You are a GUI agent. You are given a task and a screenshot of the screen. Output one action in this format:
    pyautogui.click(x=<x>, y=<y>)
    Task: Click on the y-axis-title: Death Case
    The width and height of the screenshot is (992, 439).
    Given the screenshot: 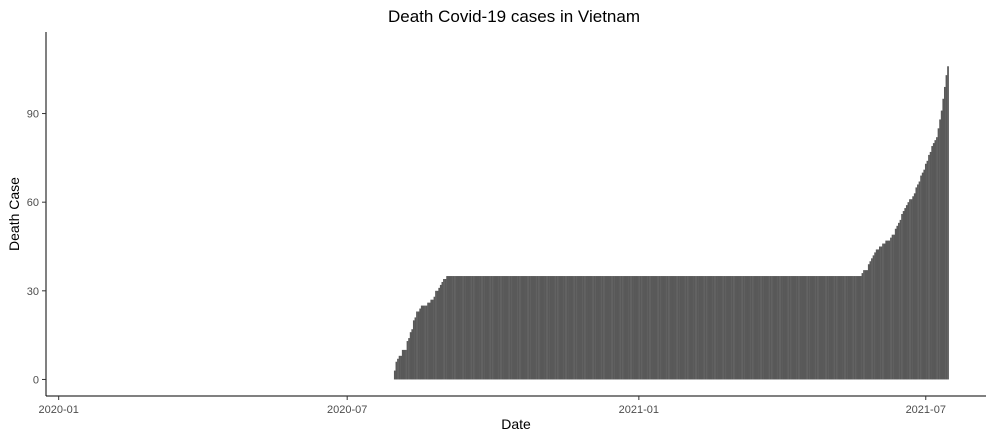 What is the action you would take?
    pyautogui.click(x=14, y=214)
    